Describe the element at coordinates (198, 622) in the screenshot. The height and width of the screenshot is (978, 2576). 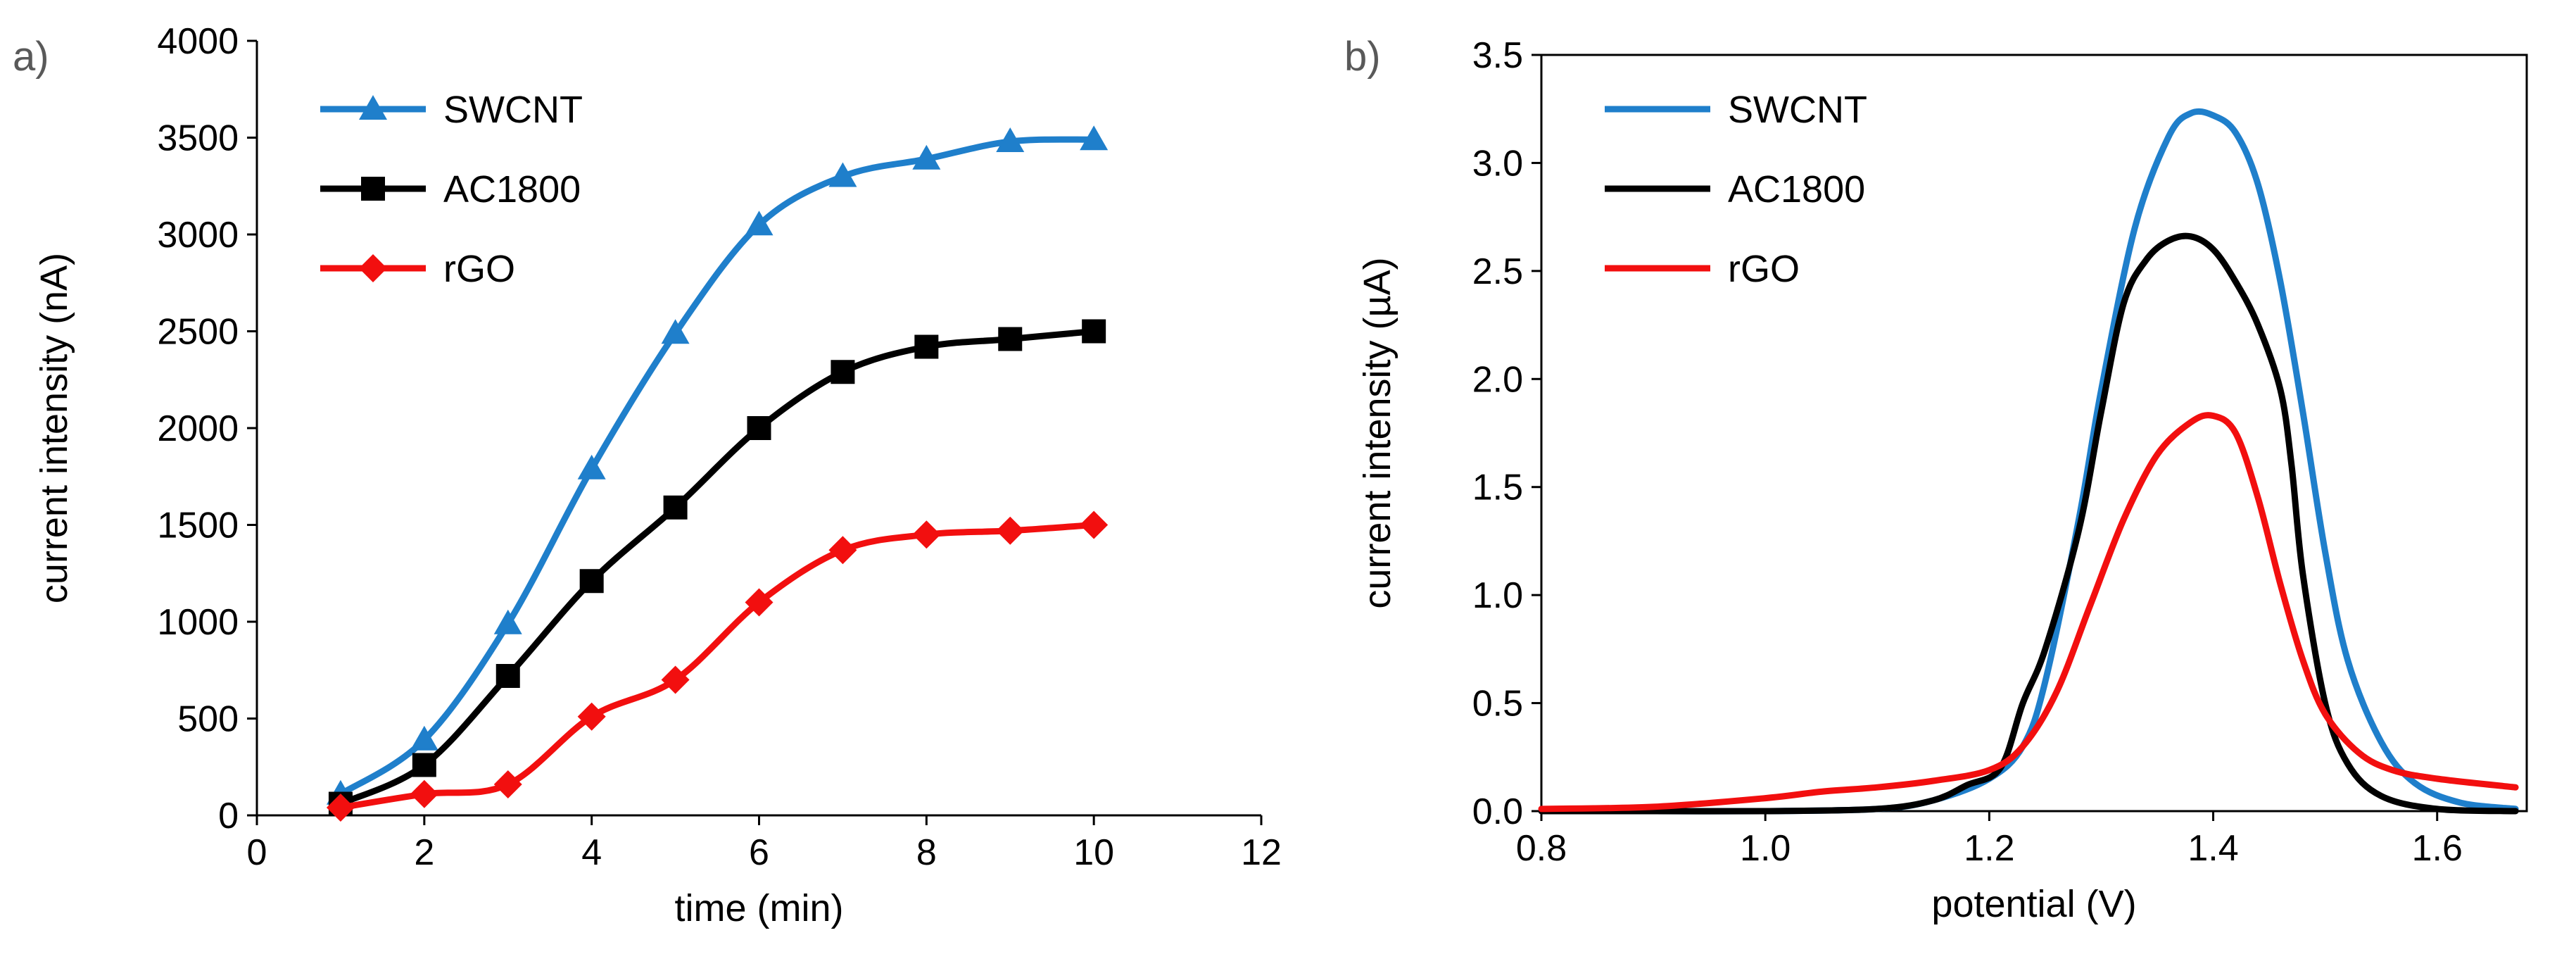
I see `y-tick-label: 1000` at that location.